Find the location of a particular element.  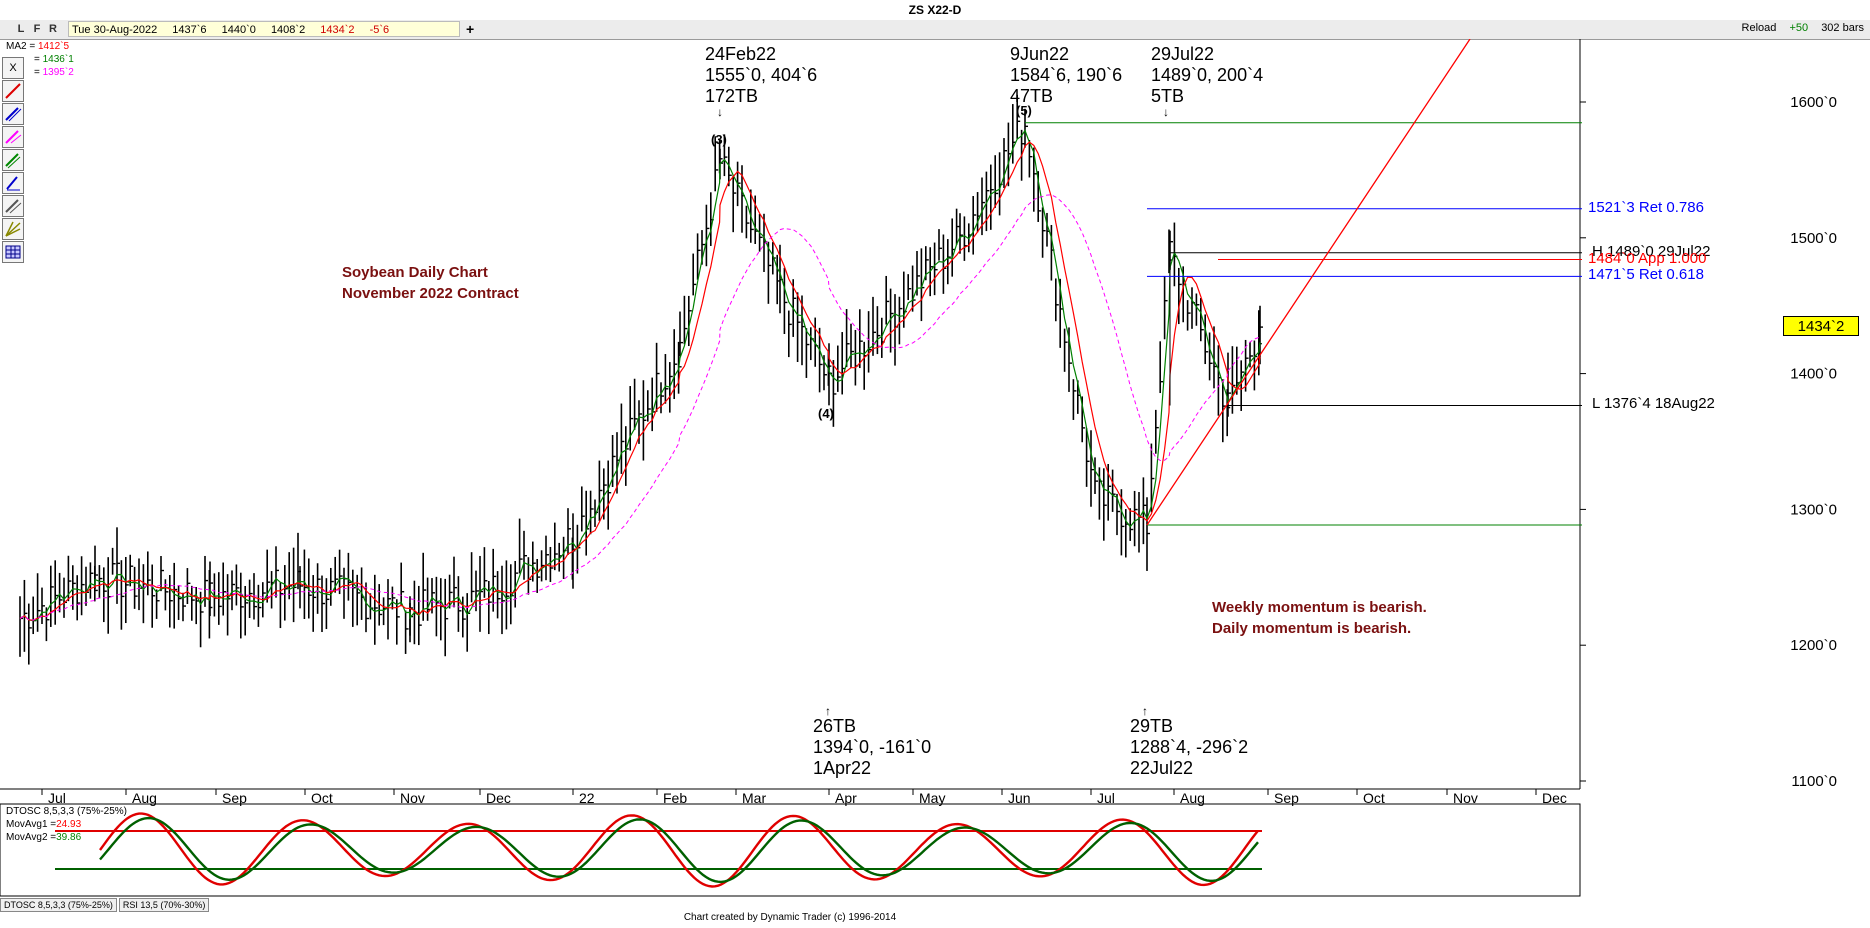

annotation-apr-bottom: ↑ 26TB 1394`0, -161`0 1Apr22 is located at coordinates (872, 741).